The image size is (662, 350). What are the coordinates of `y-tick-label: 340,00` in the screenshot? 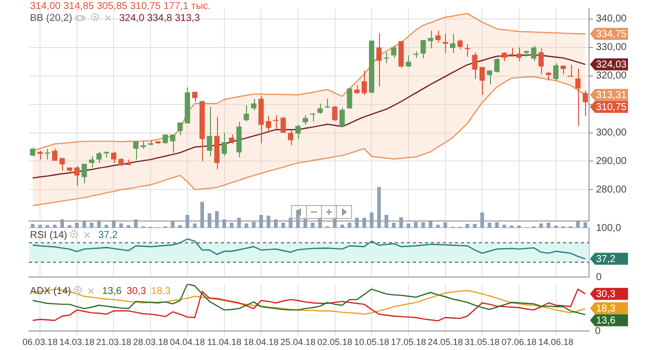 It's located at (612, 19).